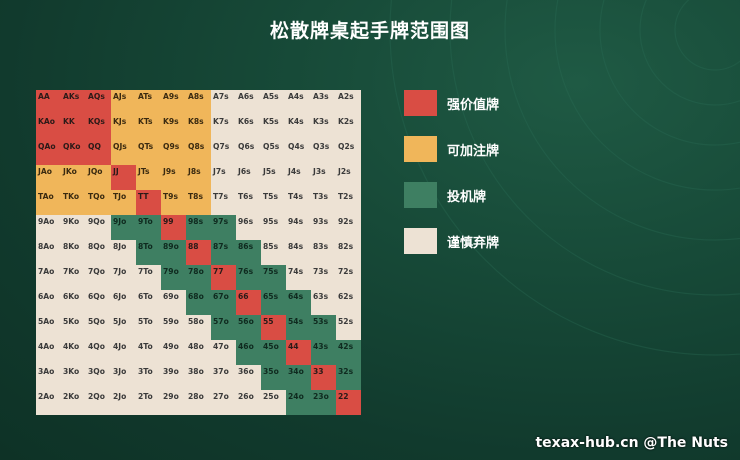 Image resolution: width=740 pixels, height=460 pixels. What do you see at coordinates (298, 227) in the screenshot?
I see `hand-cell: 94s` at bounding box center [298, 227].